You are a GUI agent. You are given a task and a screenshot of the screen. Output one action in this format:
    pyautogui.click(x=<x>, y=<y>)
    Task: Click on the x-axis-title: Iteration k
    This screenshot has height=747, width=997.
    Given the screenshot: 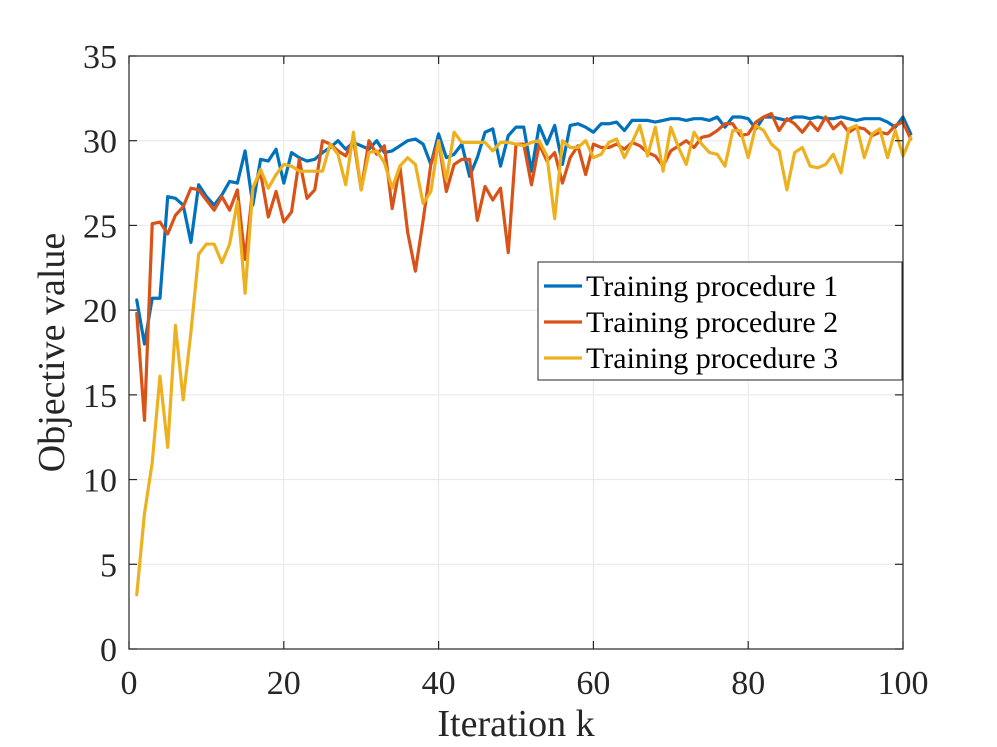 What is the action you would take?
    pyautogui.click(x=515, y=724)
    